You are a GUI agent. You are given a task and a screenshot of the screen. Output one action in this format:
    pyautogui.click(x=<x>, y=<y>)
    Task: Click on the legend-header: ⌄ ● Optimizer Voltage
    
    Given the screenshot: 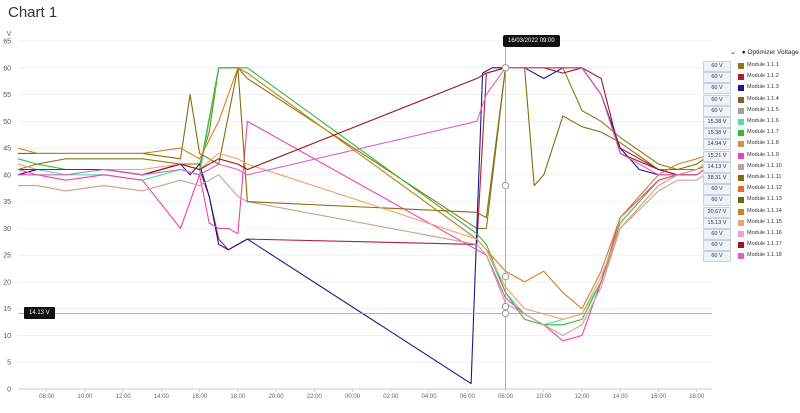 What is the action you would take?
    pyautogui.click(x=764, y=52)
    